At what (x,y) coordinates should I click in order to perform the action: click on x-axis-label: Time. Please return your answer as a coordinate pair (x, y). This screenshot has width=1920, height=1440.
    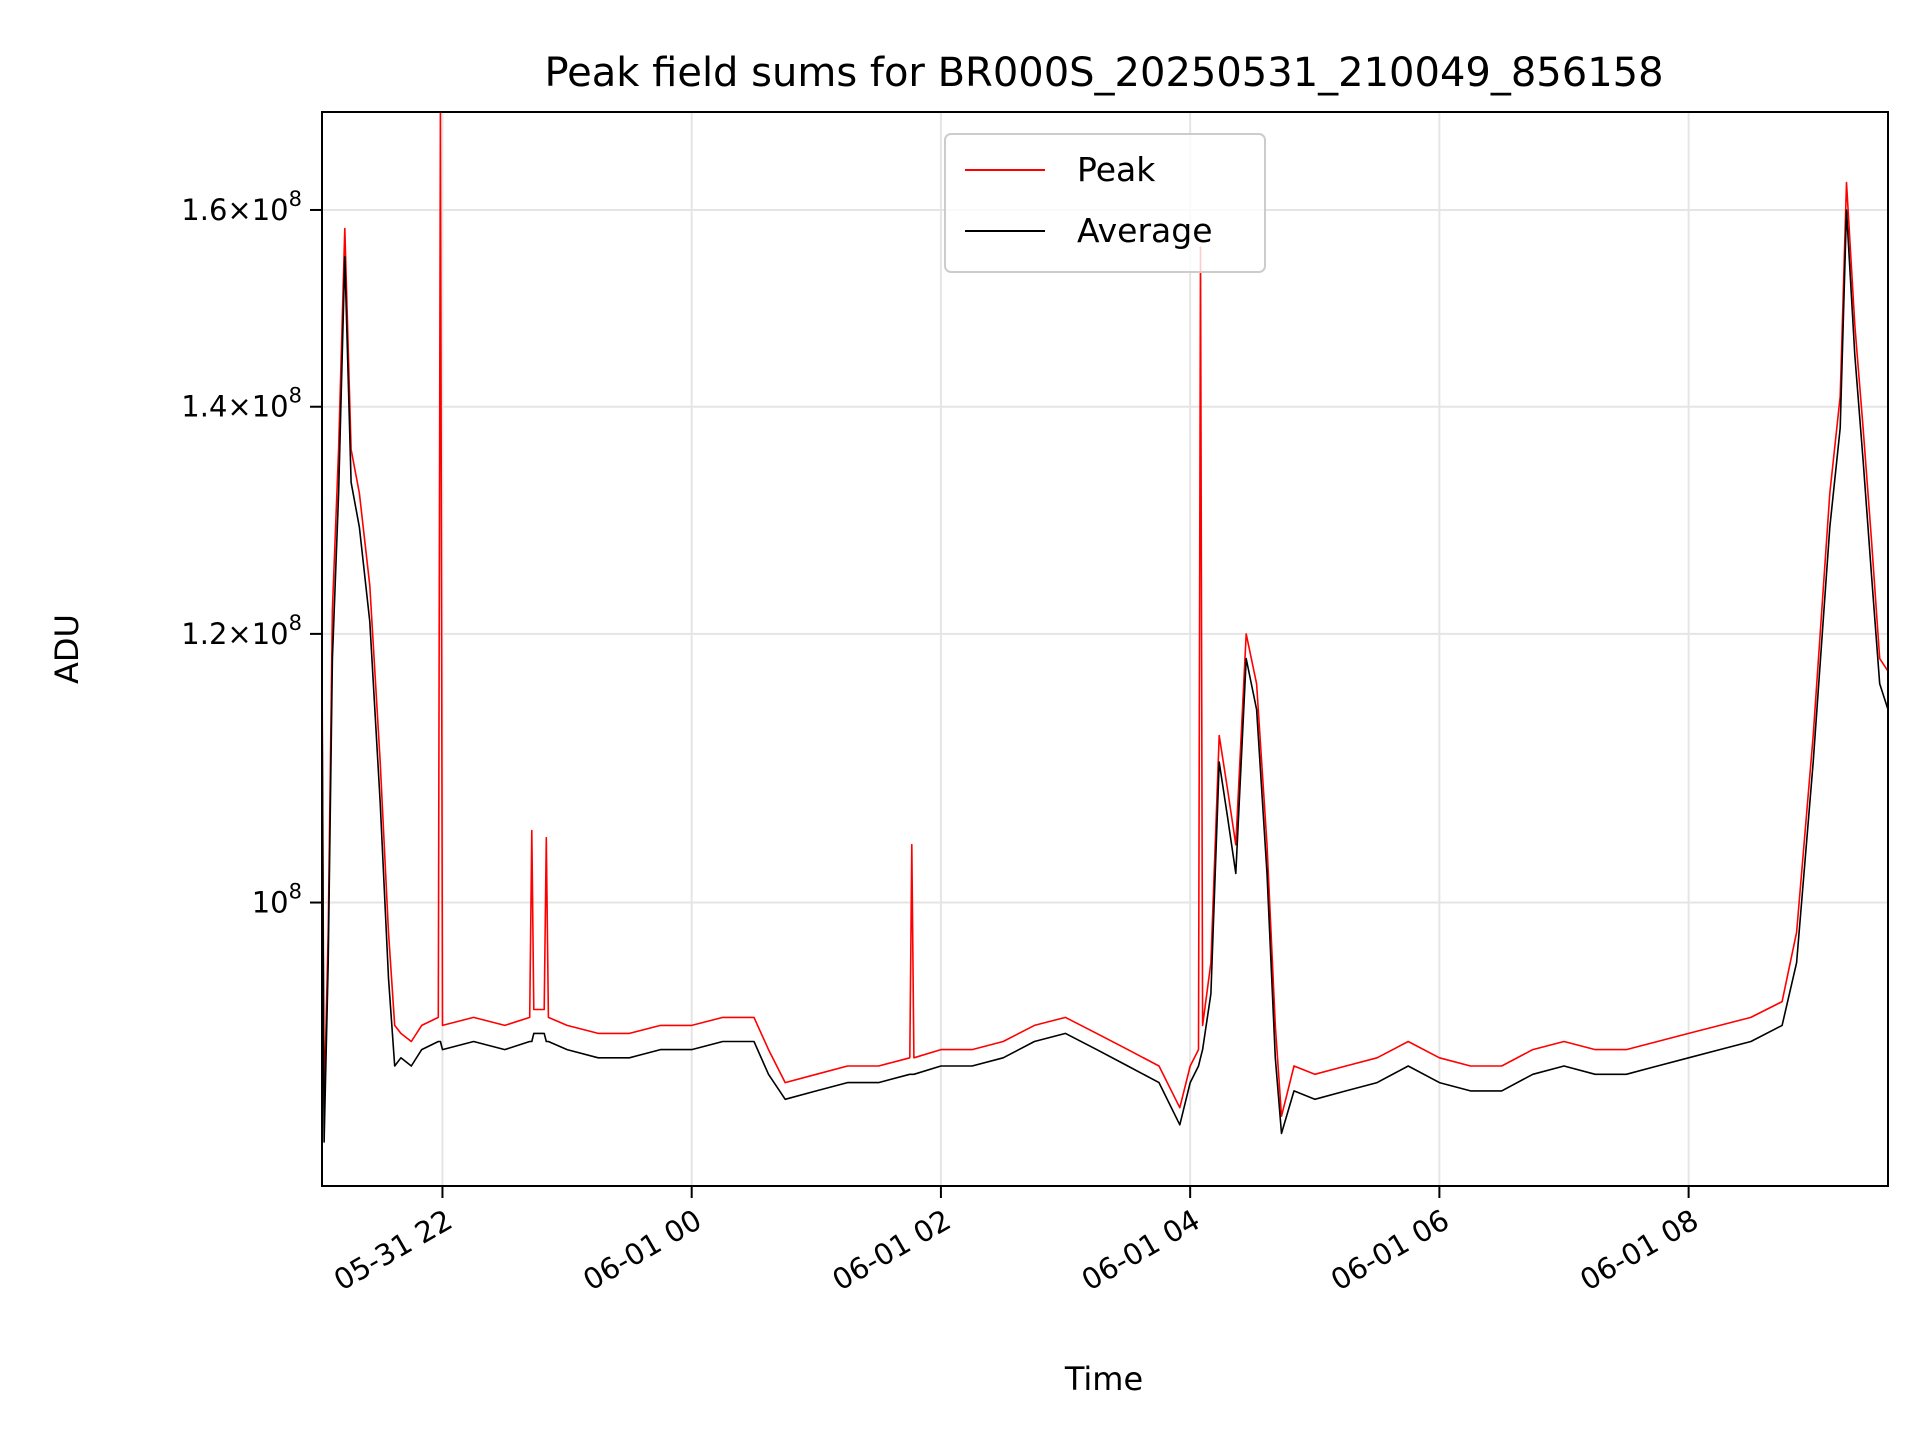
    Looking at the image, I should click on (1103, 1379).